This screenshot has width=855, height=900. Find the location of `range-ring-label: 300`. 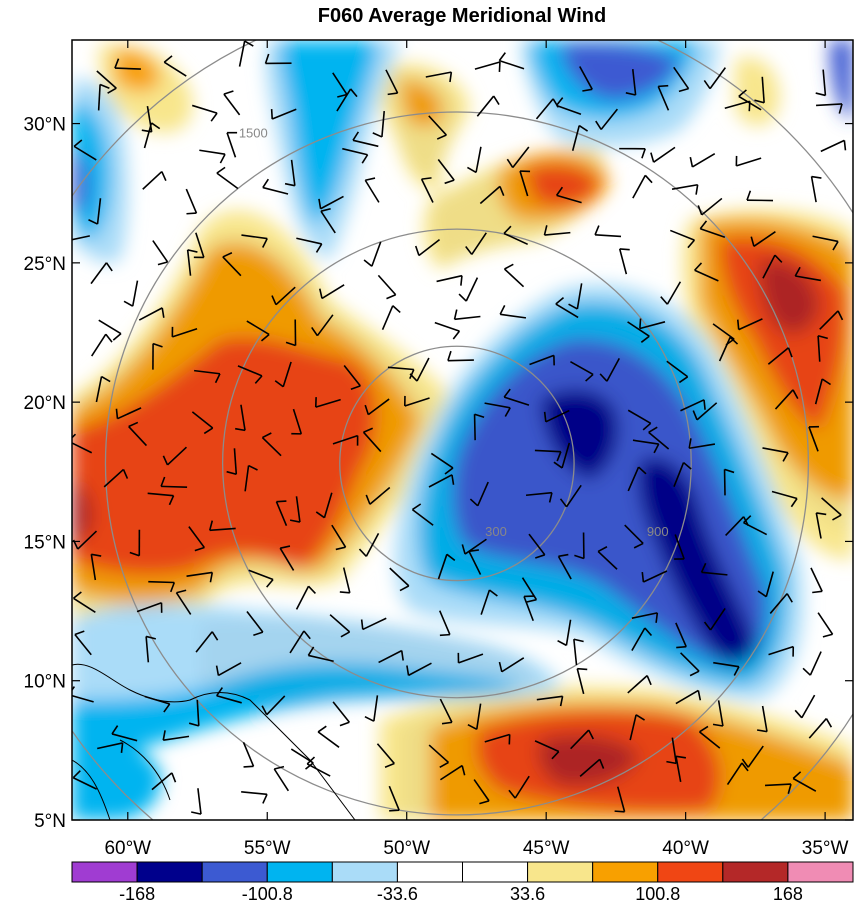

range-ring-label: 300 is located at coordinates (496, 531).